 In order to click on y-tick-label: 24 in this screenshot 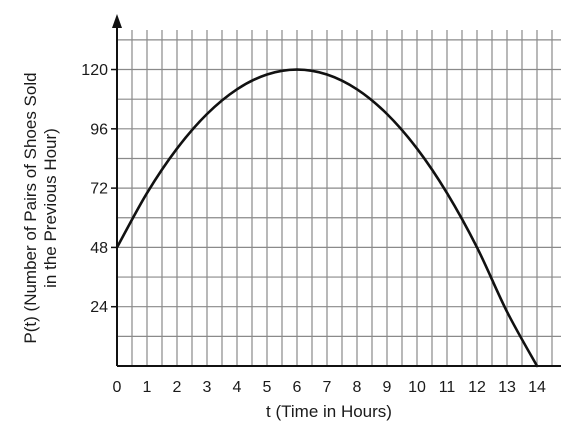, I will do `click(99, 307)`.